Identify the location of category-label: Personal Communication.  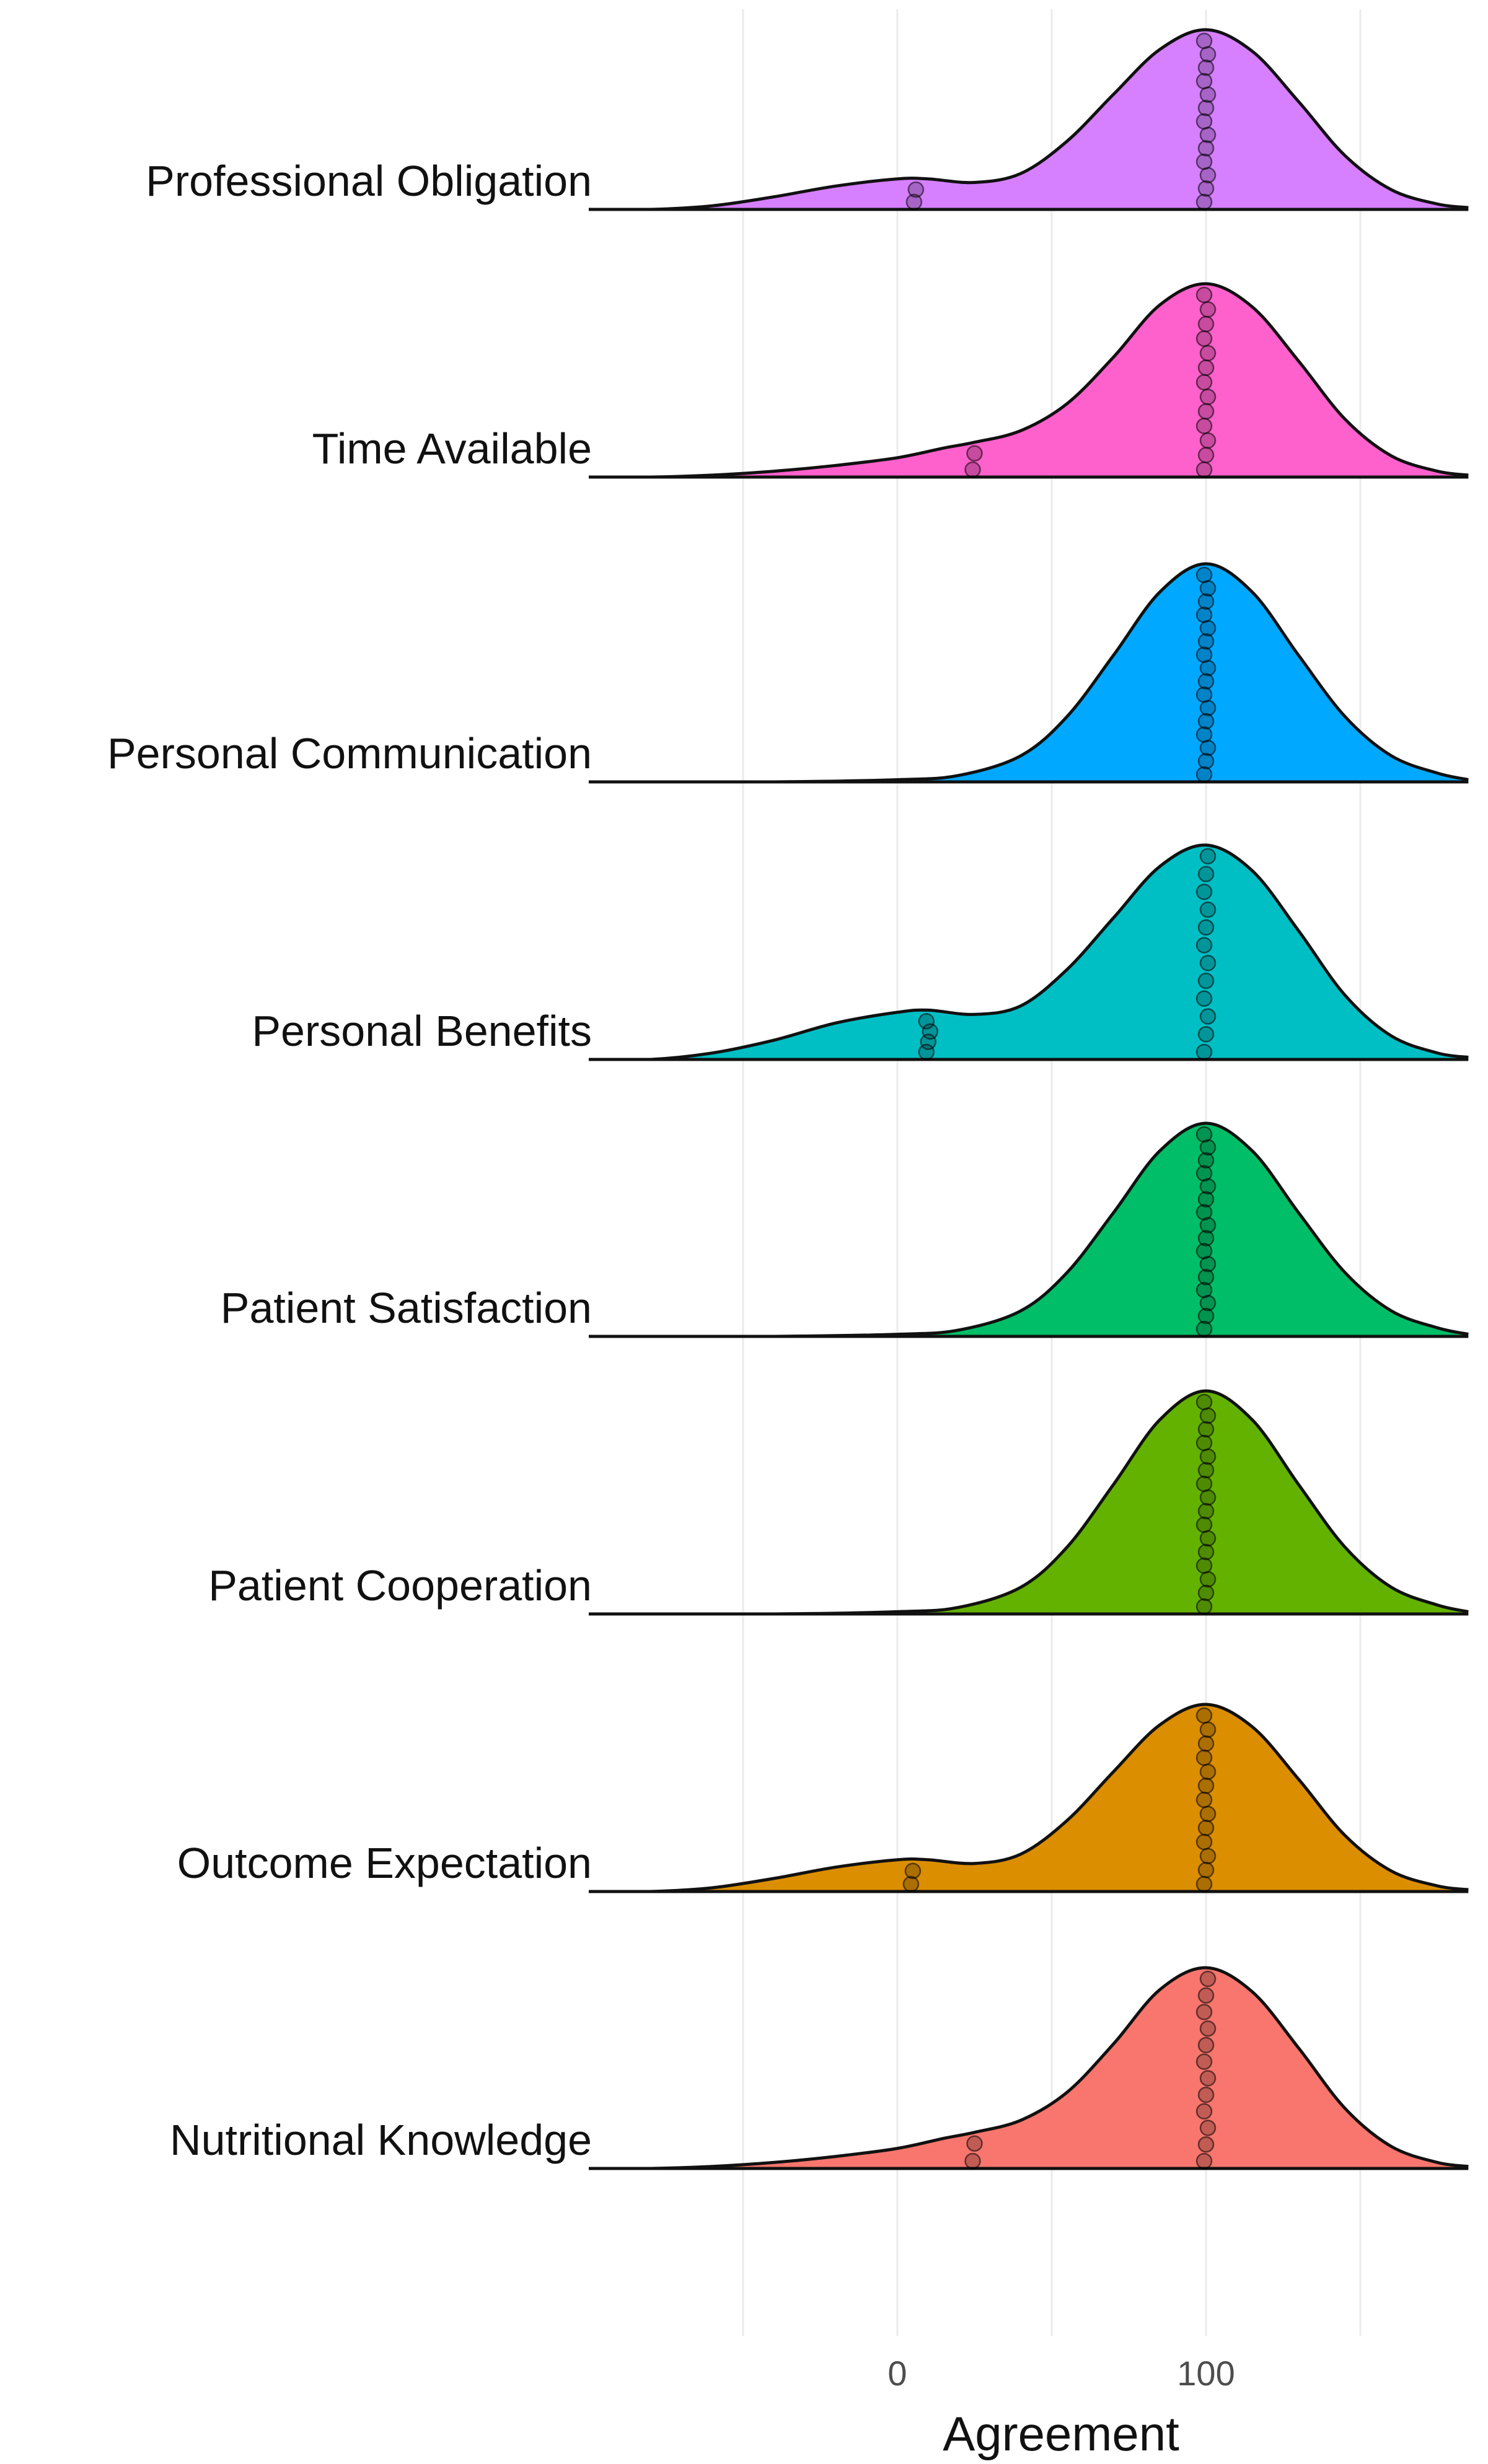
(350, 754).